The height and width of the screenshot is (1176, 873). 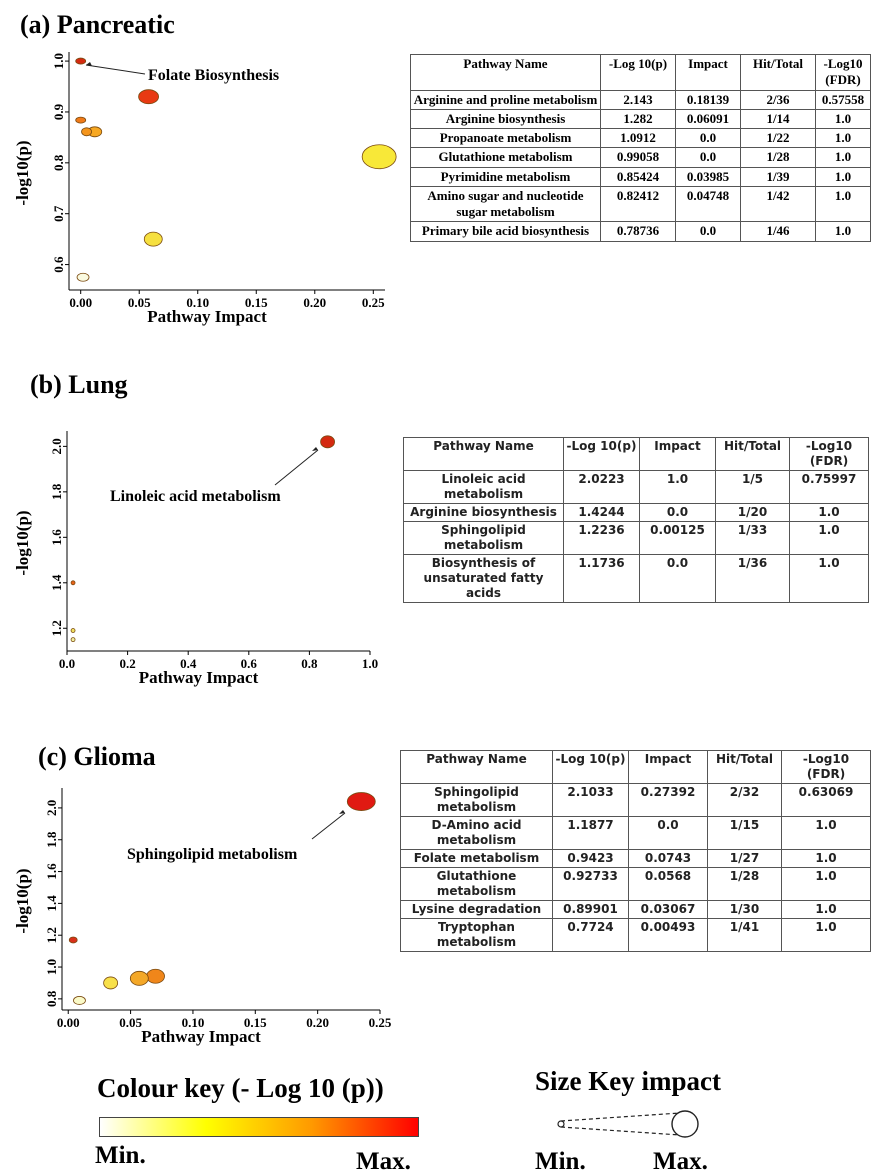 I want to click on table-cell: 0.92733, so click(x=590, y=884).